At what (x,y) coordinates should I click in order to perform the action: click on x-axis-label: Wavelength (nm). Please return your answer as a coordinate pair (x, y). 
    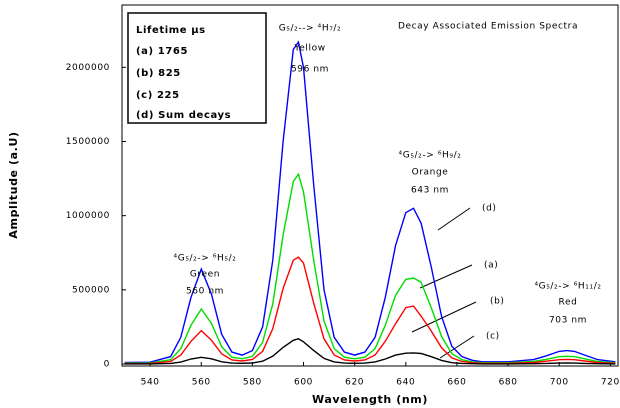
    Looking at the image, I should click on (370, 399).